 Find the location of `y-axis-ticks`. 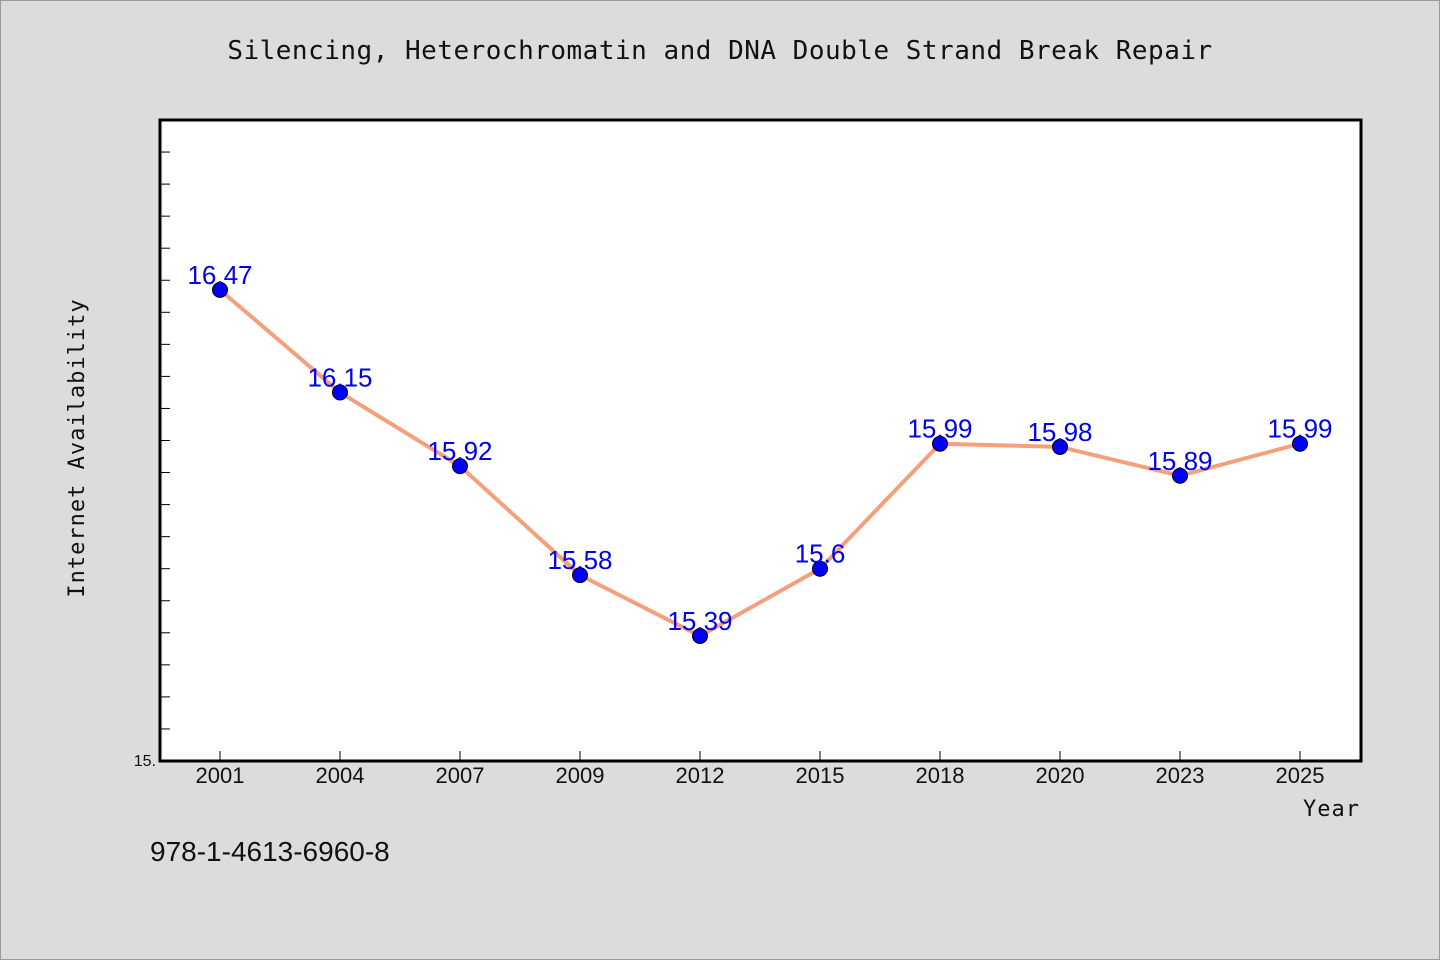

y-axis-ticks is located at coordinates (165, 440).